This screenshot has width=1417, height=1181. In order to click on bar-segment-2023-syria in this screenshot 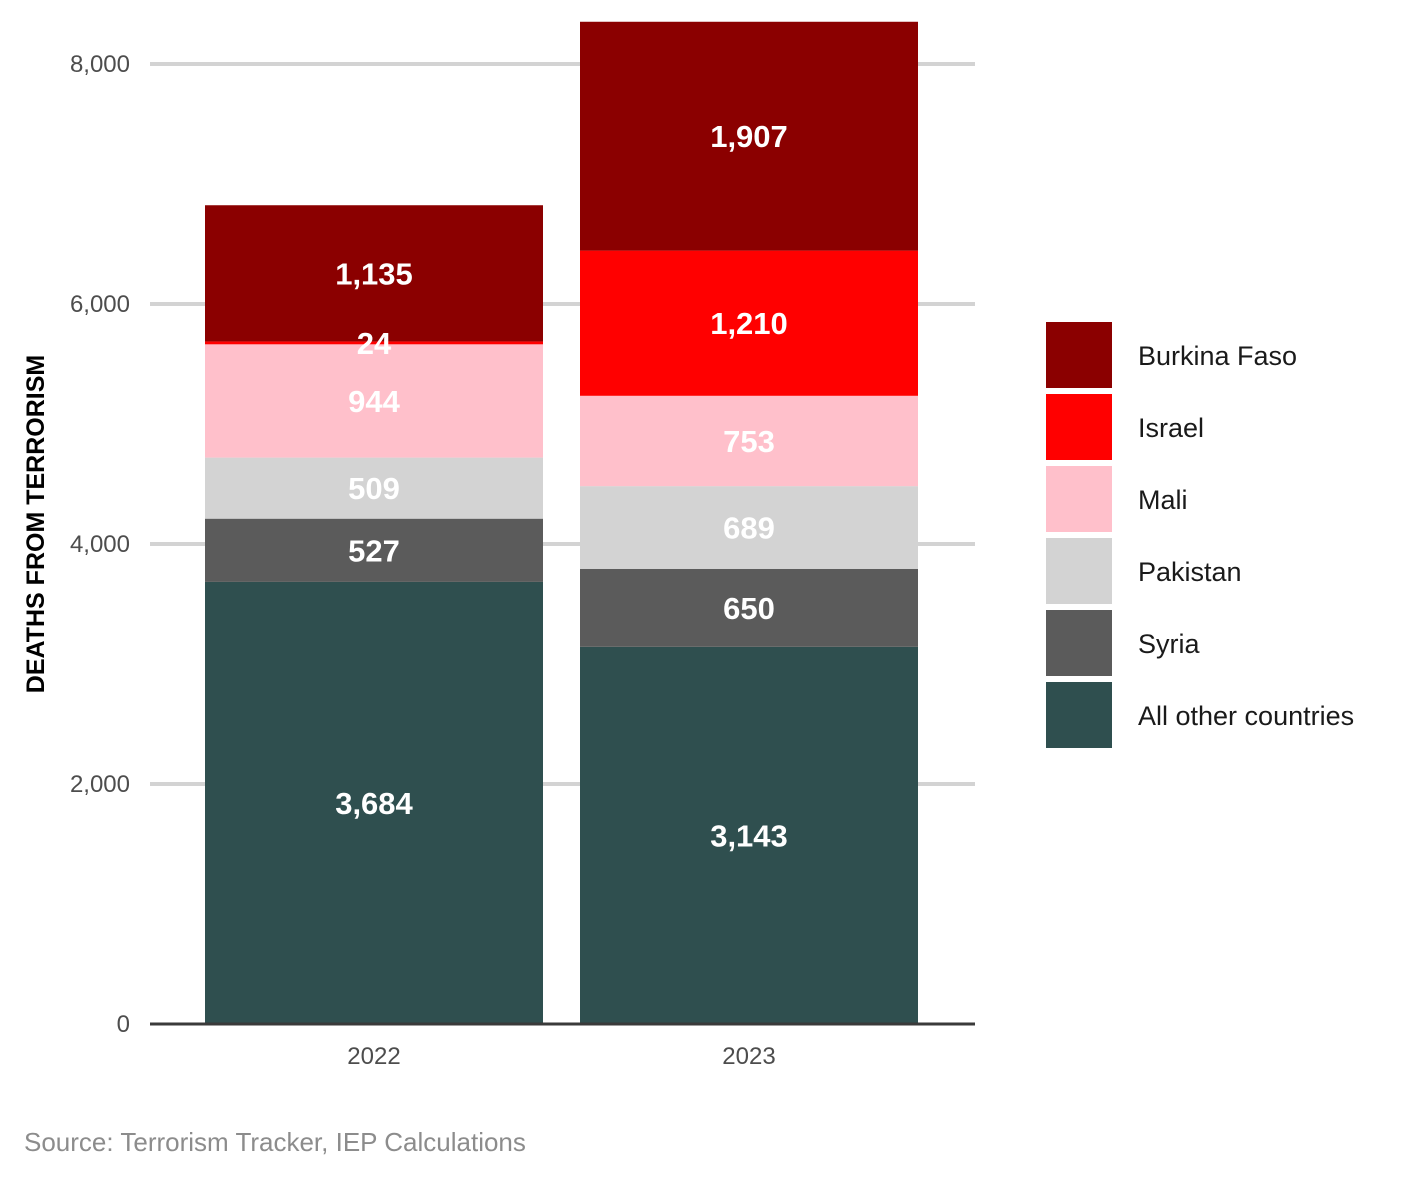, I will do `click(749, 607)`.